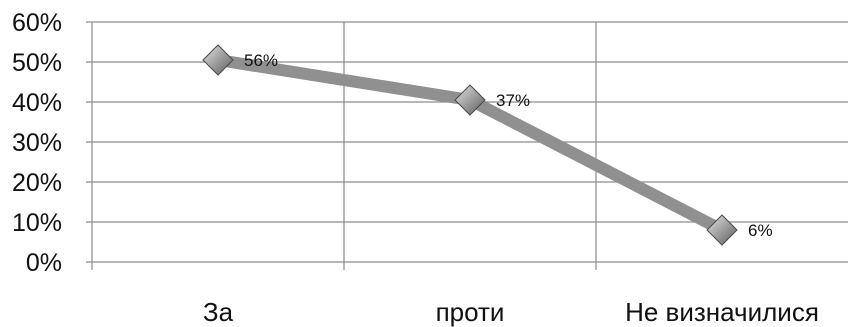 This screenshot has height=327, width=848. What do you see at coordinates (511, 312) in the screenshot?
I see `x-axis-categories: За проти Не визначилися` at bounding box center [511, 312].